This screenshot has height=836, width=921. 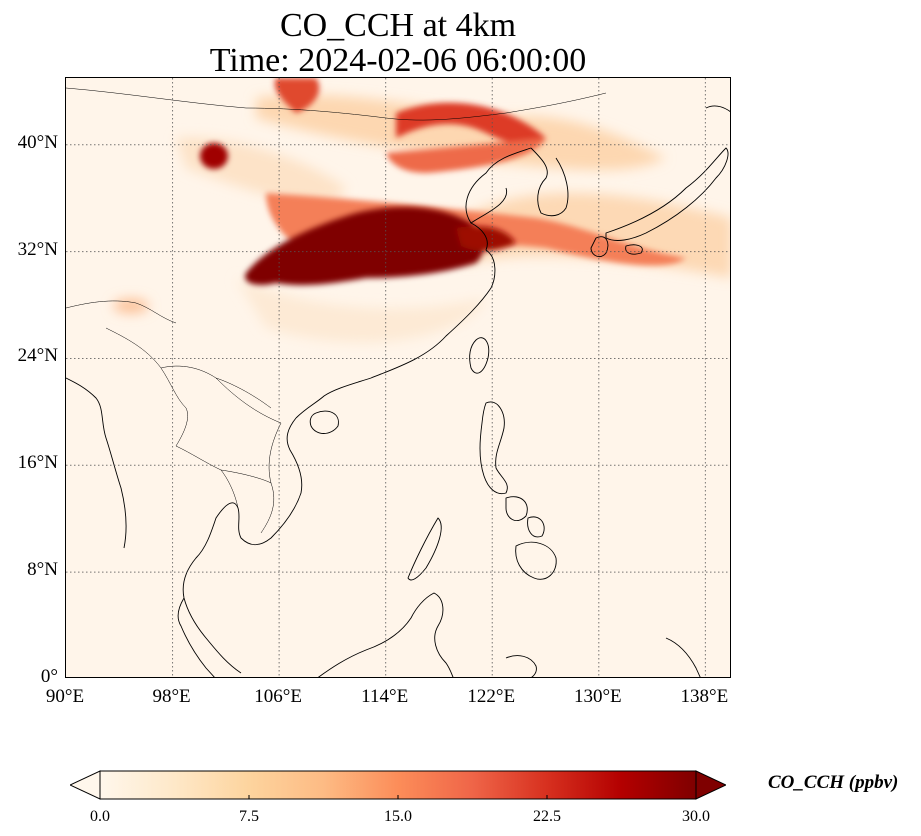 I want to click on colorbar-tick-label: 30.0, so click(x=696, y=816).